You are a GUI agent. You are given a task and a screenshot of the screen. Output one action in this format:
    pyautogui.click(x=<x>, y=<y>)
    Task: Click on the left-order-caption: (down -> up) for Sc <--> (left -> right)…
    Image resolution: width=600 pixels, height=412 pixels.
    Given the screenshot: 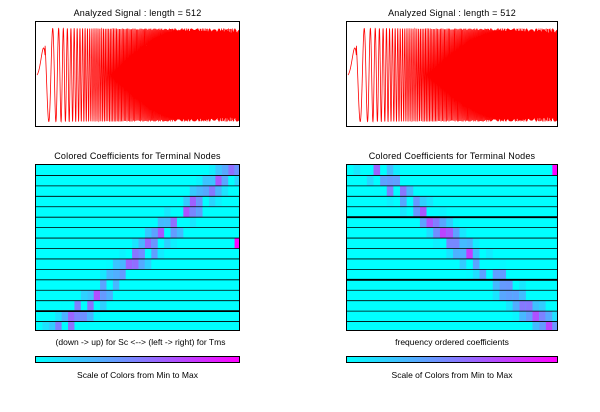 What is the action you would take?
    pyautogui.click(x=140, y=342)
    